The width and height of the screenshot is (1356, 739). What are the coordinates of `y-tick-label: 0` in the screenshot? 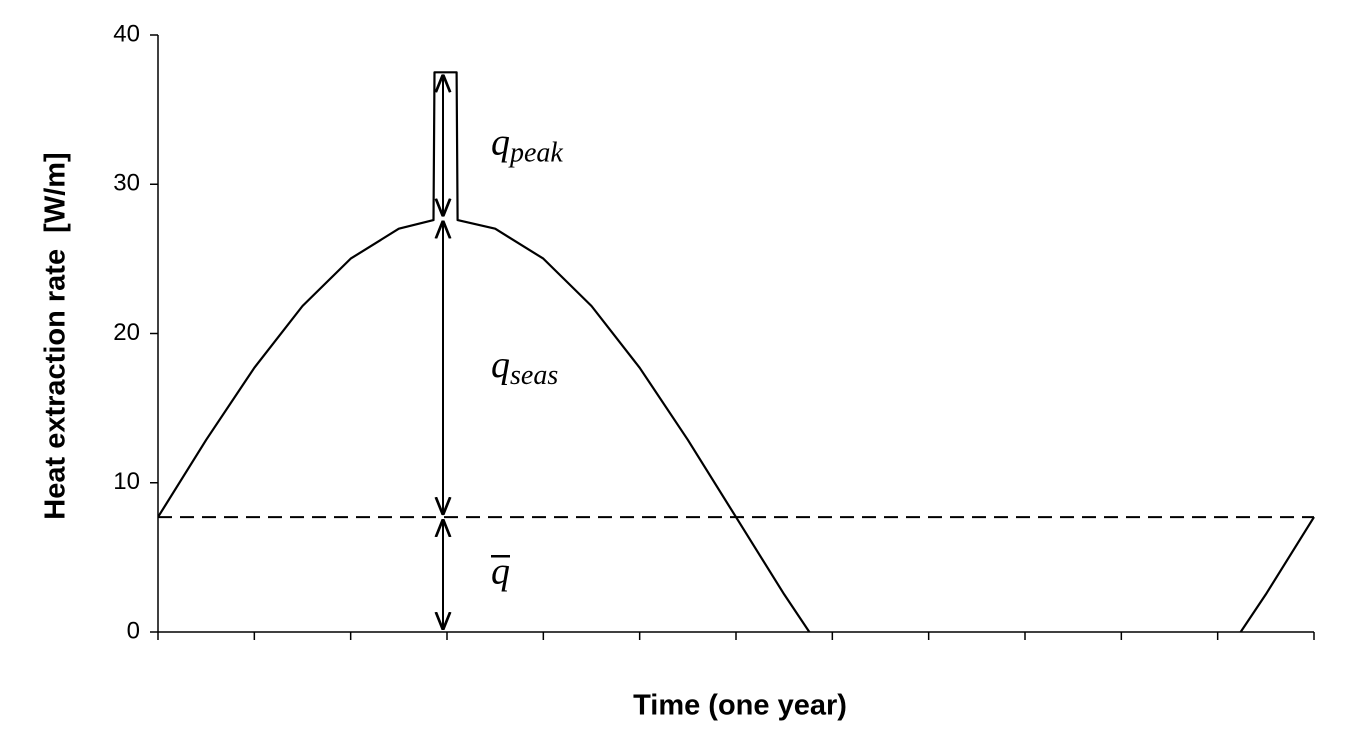 It's located at (133, 630).